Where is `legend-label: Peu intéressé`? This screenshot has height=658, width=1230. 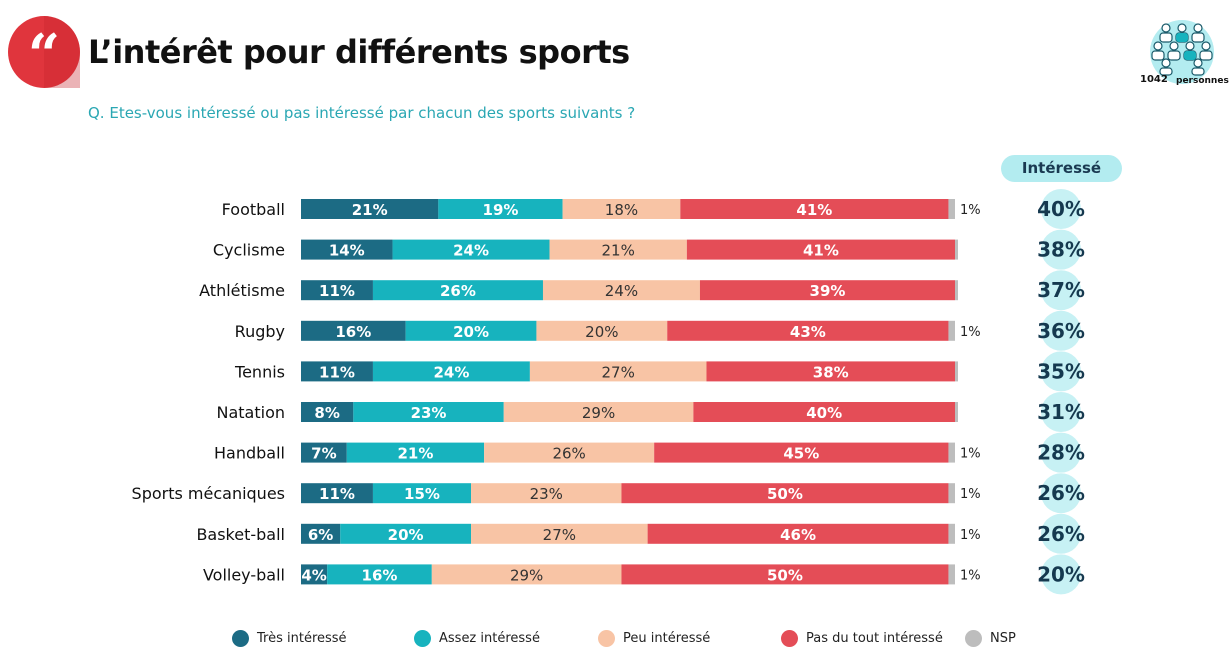
legend-label: Peu intéressé is located at coordinates (667, 638).